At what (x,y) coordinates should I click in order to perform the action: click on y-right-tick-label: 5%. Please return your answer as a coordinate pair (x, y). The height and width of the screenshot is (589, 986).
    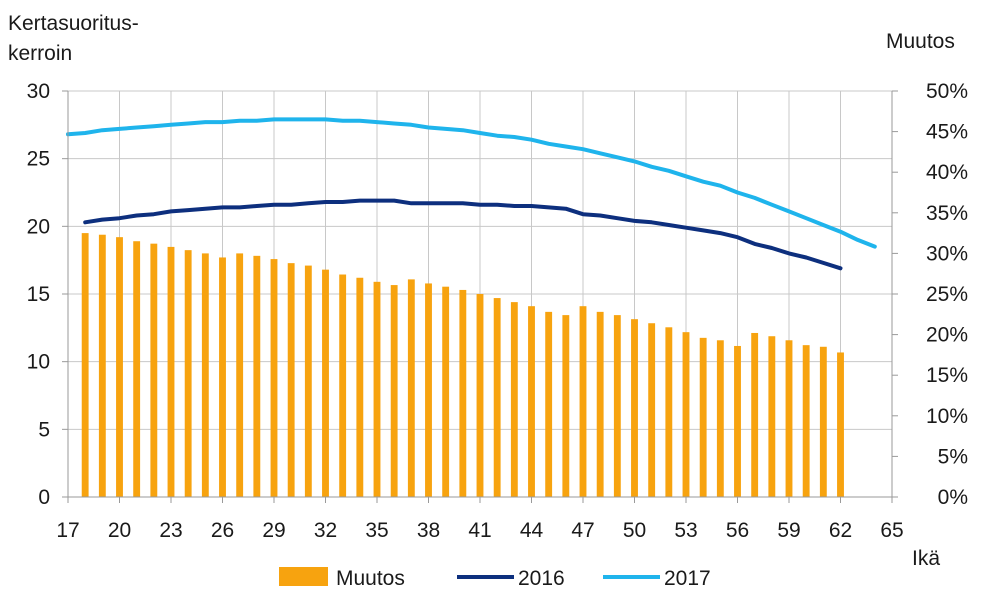
    Looking at the image, I should click on (953, 456).